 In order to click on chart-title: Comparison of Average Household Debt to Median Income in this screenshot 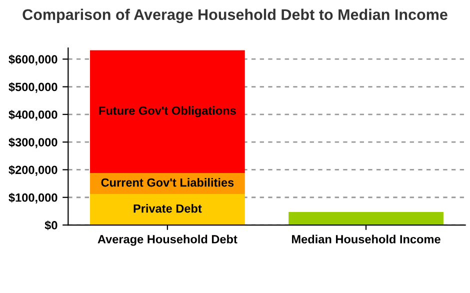, I will do `click(235, 16)`.